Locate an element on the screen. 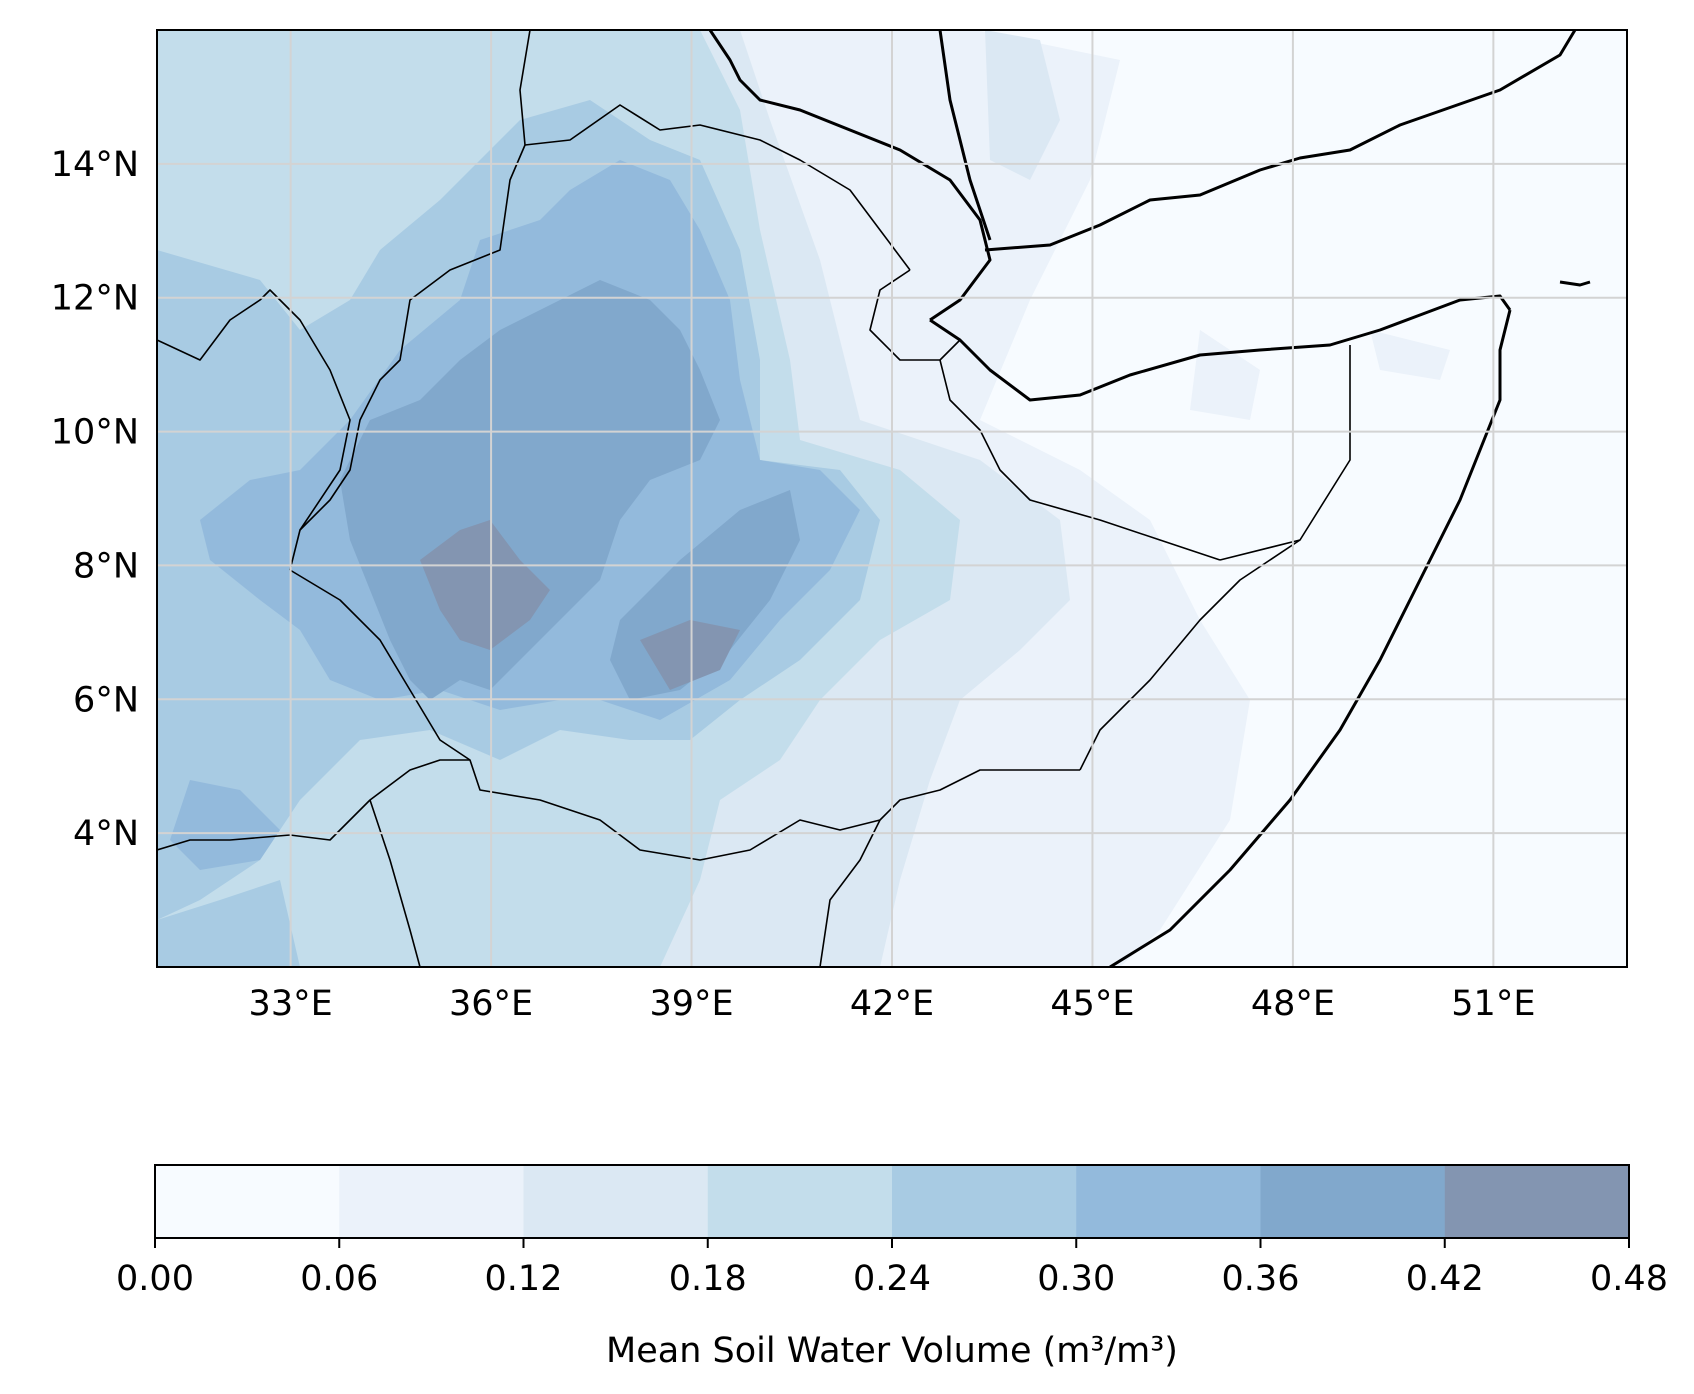 This screenshot has height=1394, width=1694. colorbar-tick-label: 0.00 is located at coordinates (155, 1279).